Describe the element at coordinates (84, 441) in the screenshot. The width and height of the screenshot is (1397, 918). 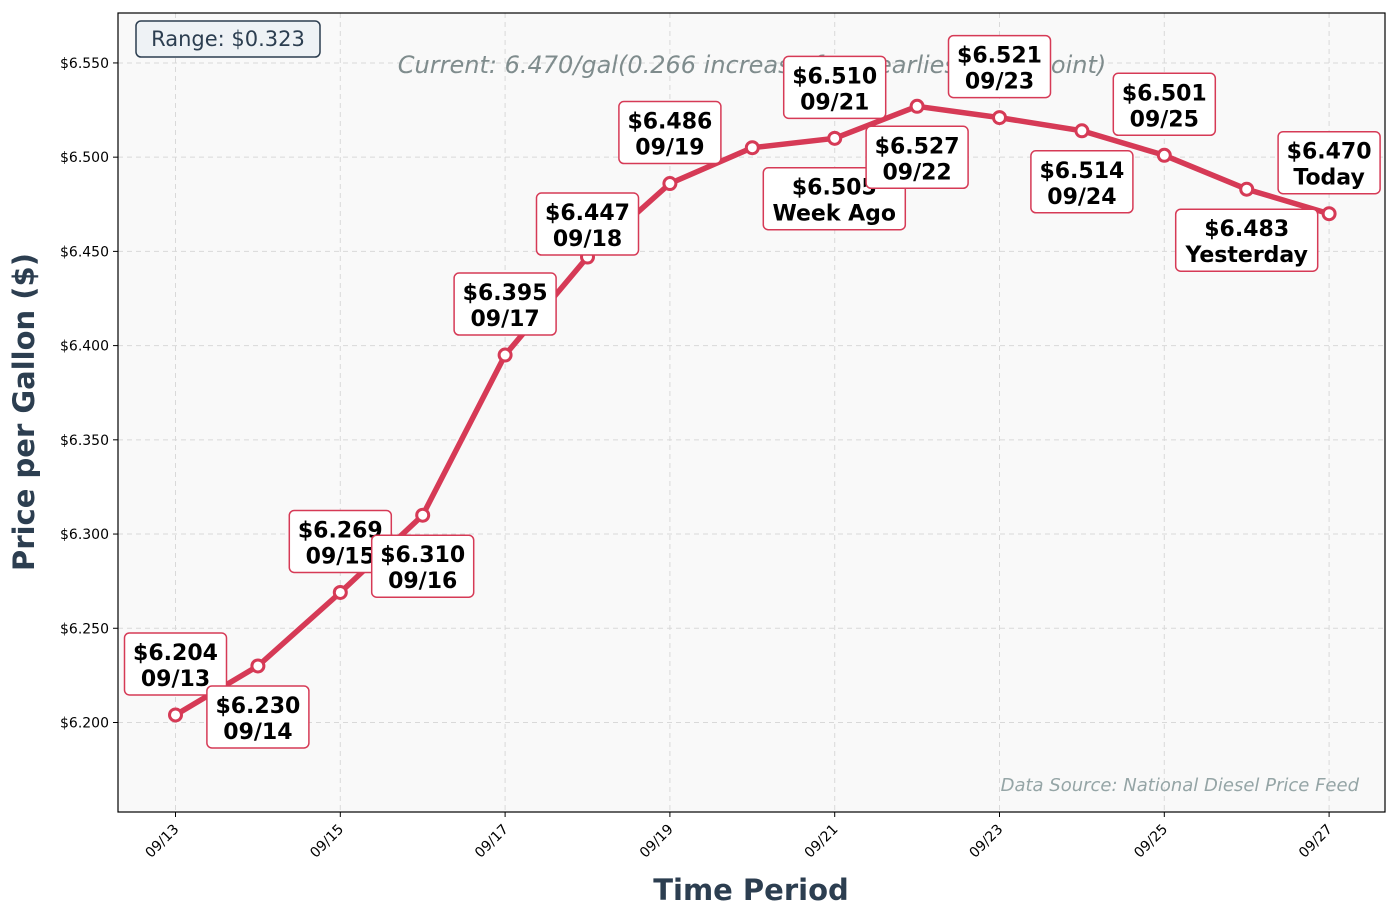
I see `y-tick-label: $6.350` at that location.